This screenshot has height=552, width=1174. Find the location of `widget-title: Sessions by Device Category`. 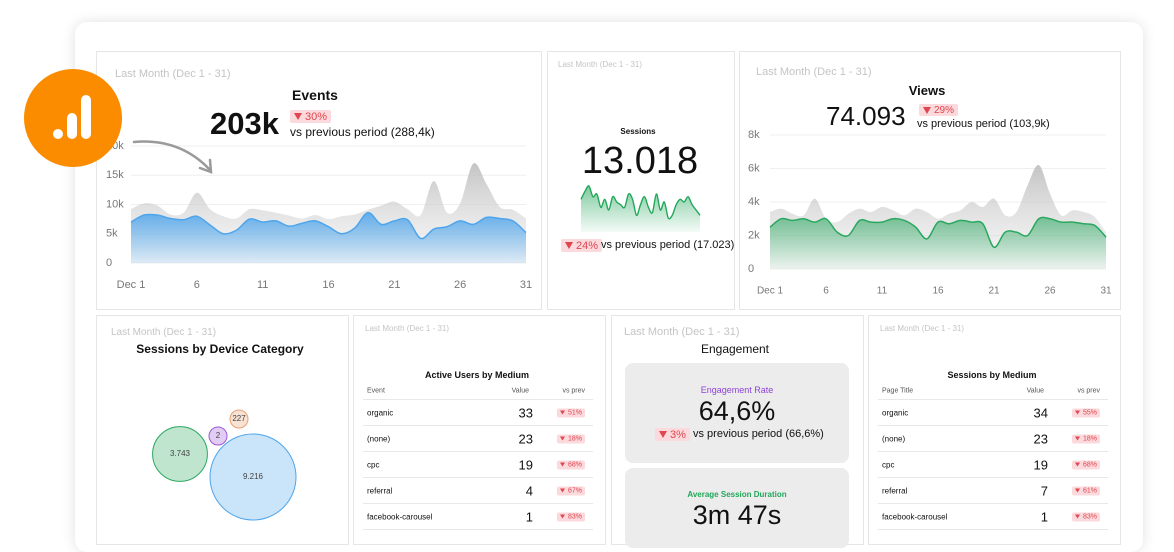

widget-title: Sessions by Device Category is located at coordinates (220, 349).